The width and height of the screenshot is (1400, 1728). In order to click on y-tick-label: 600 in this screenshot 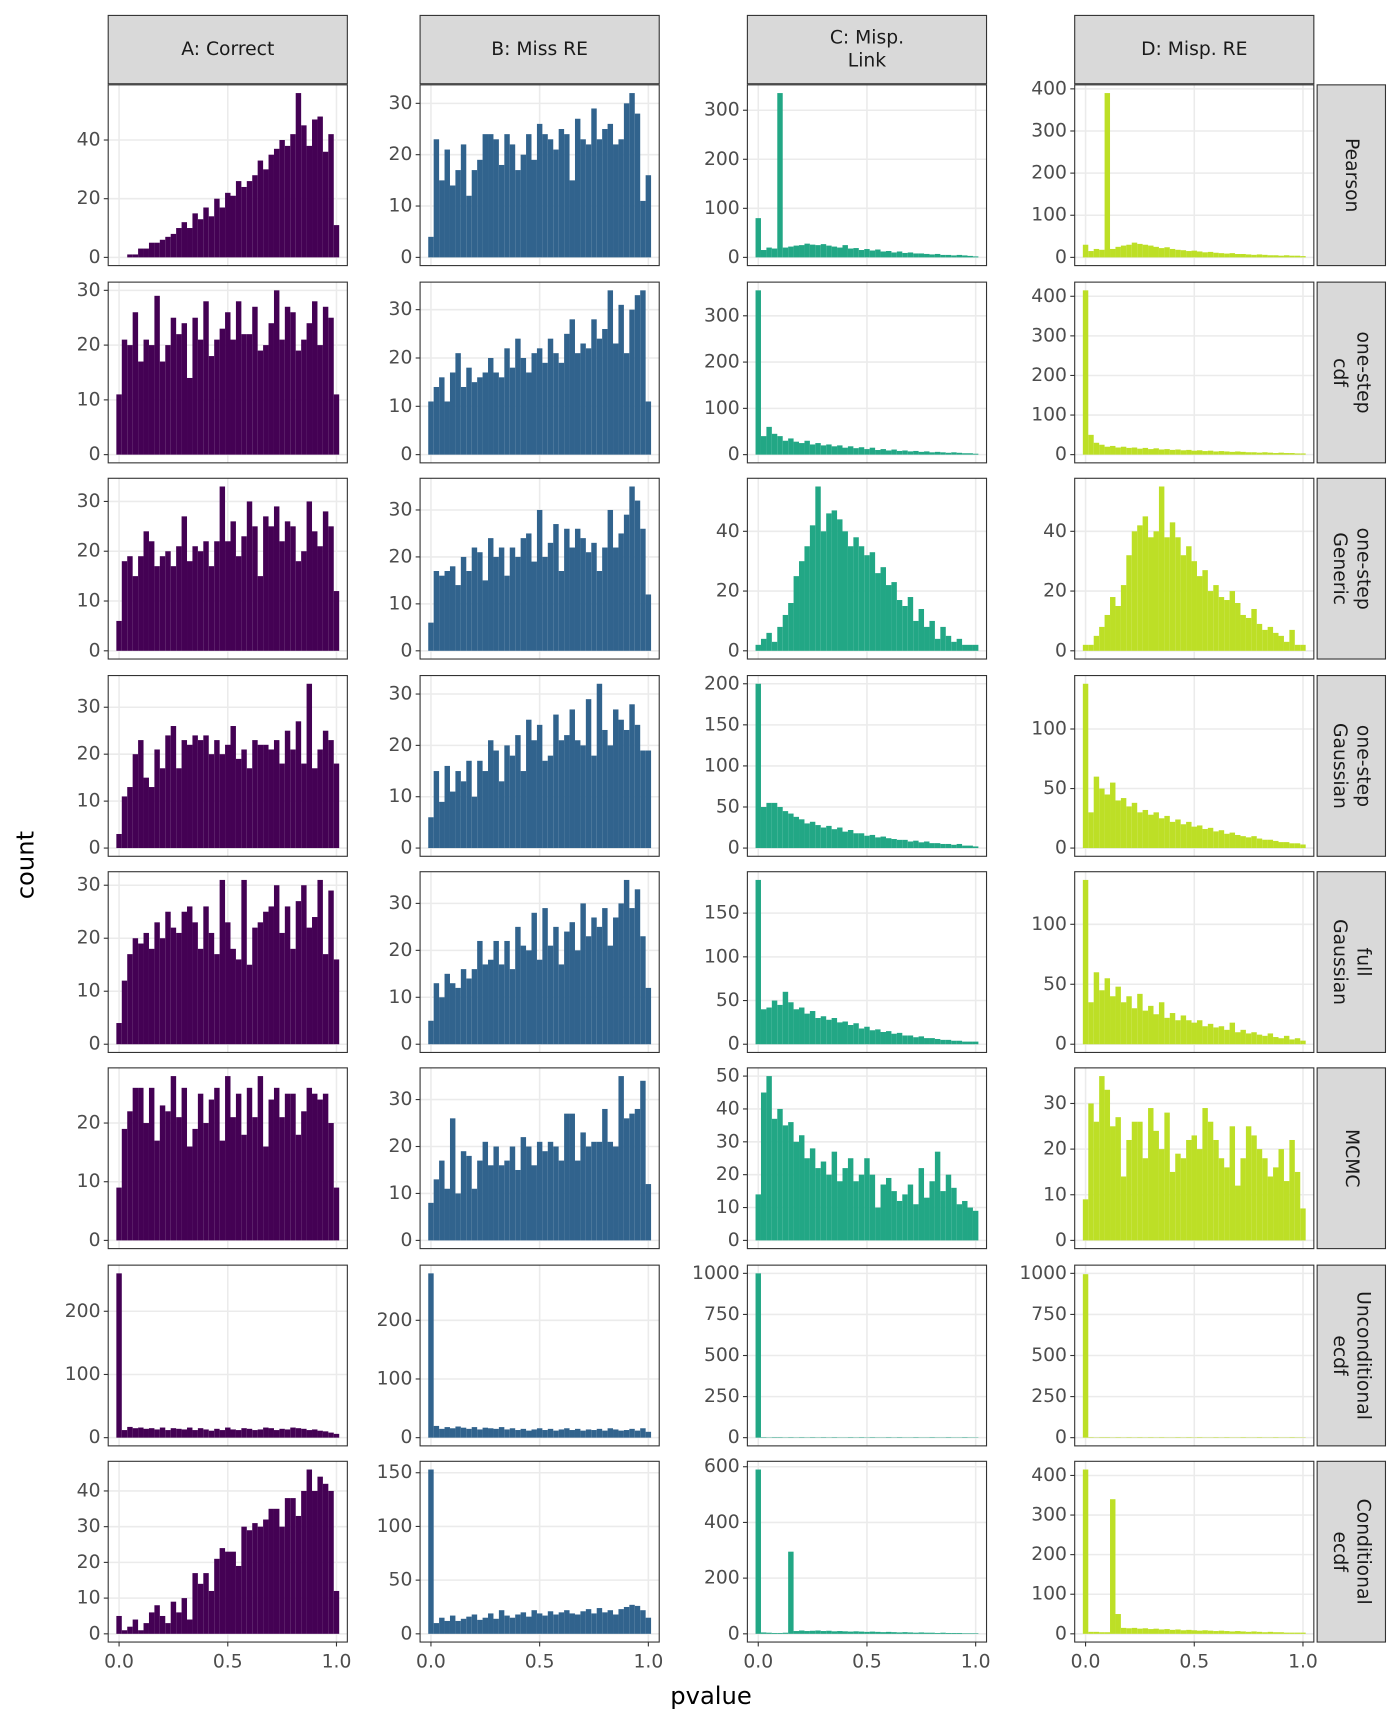, I will do `click(722, 1466)`.